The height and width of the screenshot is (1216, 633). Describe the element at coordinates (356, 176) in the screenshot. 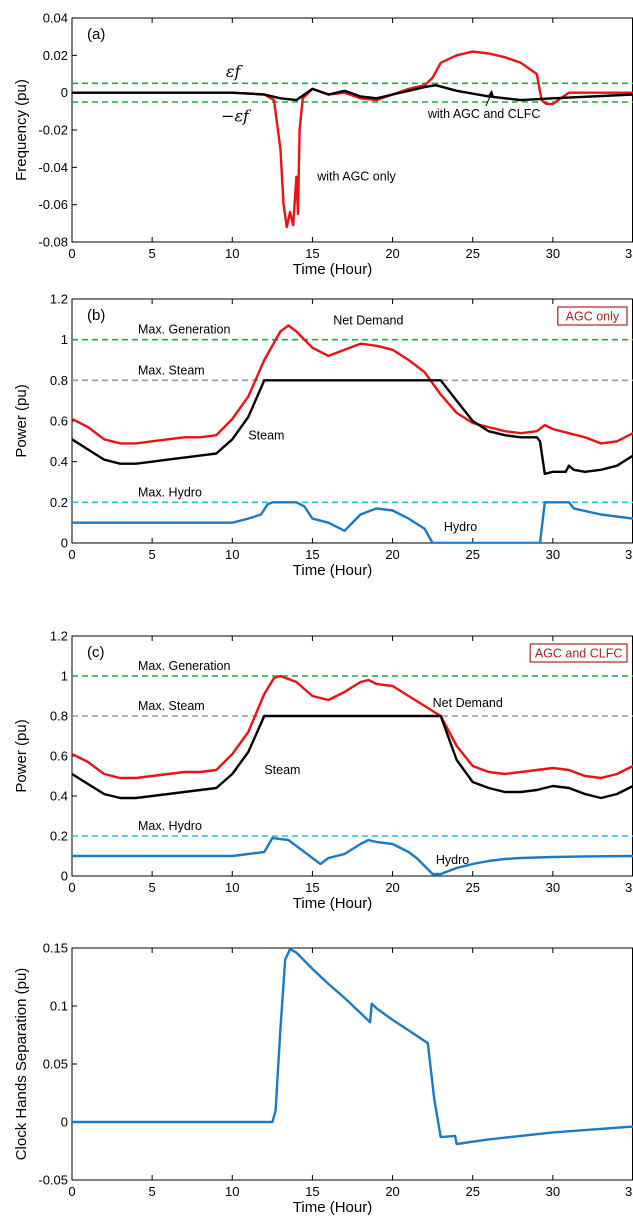

I see `annotation: with AGC only` at that location.